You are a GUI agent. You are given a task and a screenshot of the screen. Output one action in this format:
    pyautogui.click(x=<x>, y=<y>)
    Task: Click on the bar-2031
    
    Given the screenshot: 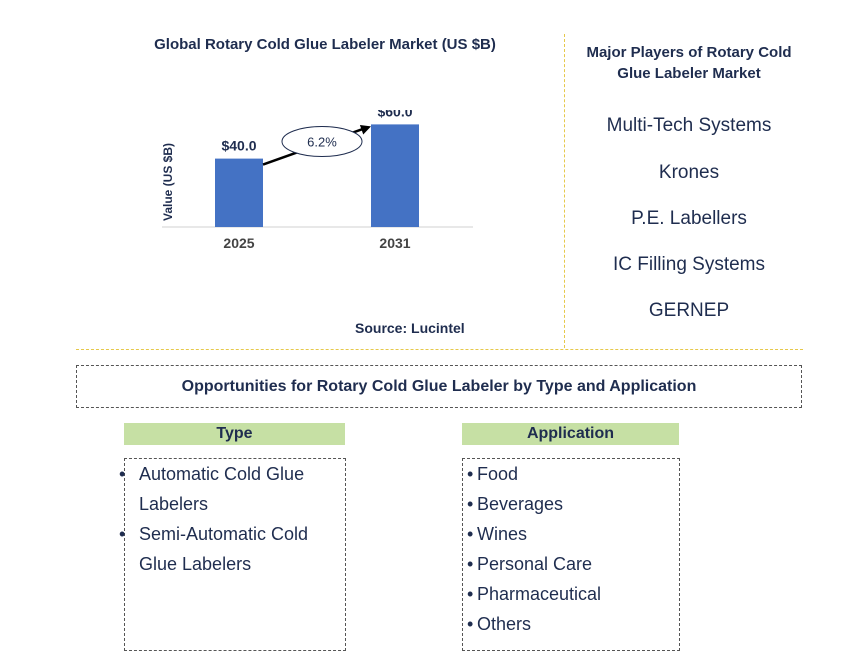 What is the action you would take?
    pyautogui.click(x=395, y=175)
    